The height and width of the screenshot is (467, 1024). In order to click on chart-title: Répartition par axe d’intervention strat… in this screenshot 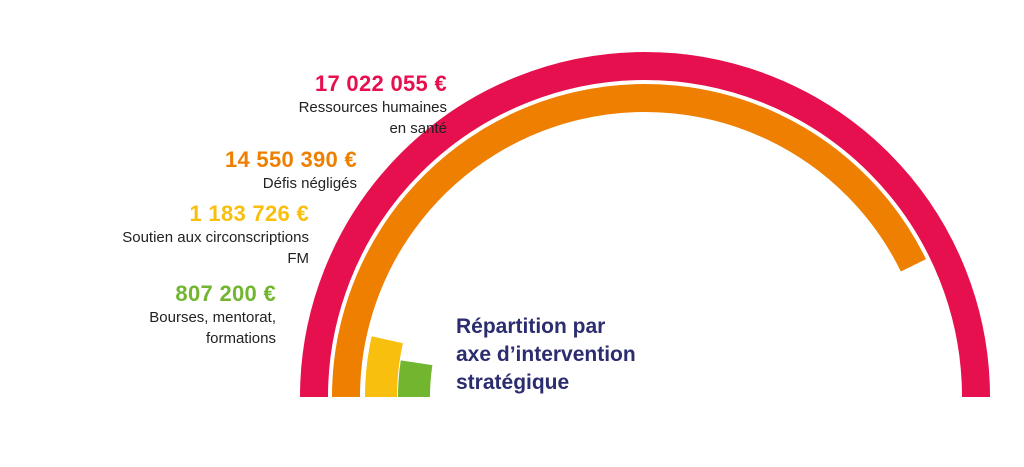, I will do `click(546, 354)`.